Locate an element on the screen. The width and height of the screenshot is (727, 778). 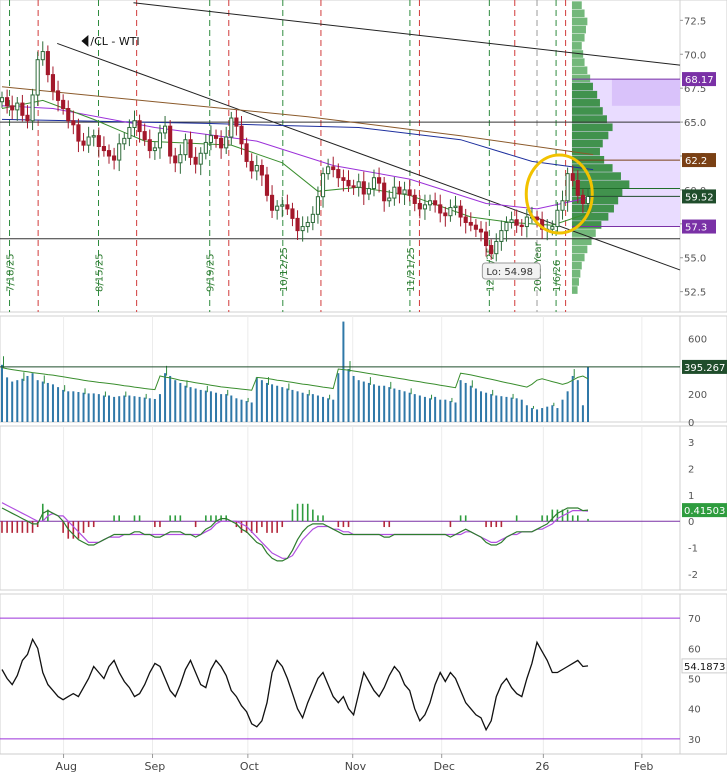
symbol-label: /CL - WTI is located at coordinates (114, 41).